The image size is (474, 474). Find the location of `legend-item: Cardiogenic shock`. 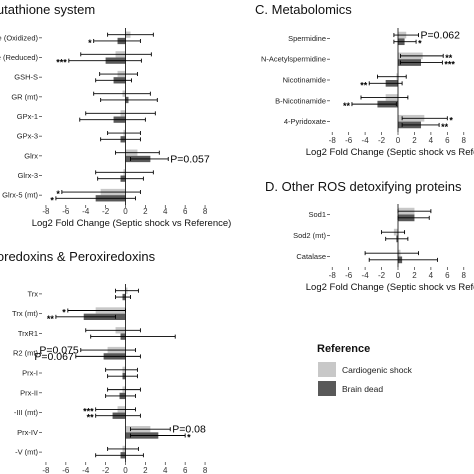

legend-item: Cardiogenic shock is located at coordinates (377, 370).